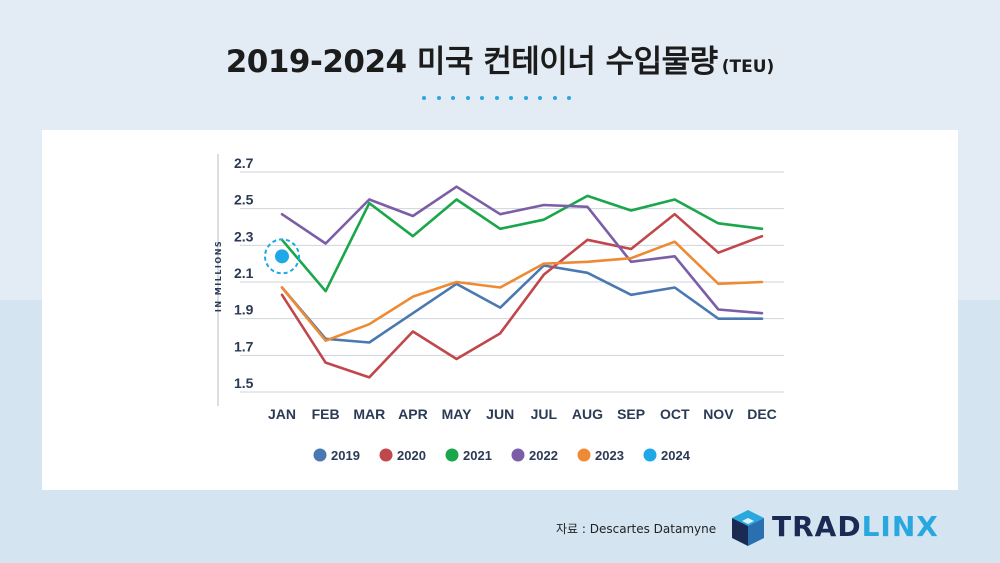  Describe the element at coordinates (900, 526) in the screenshot. I see `logo-linx: LINX` at that location.